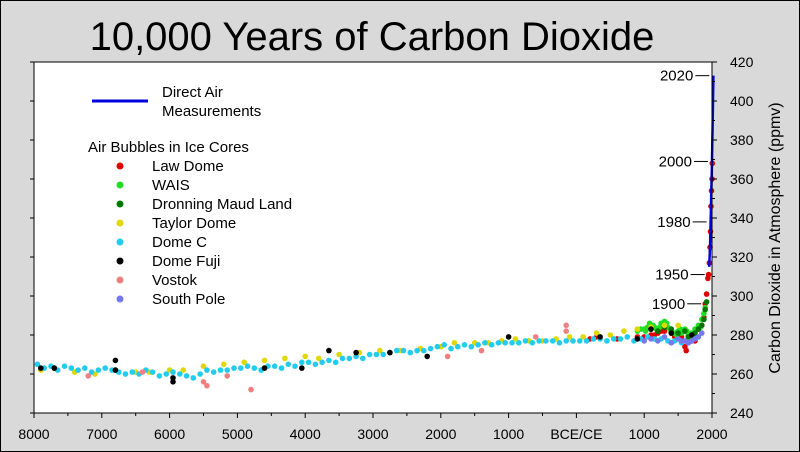 Image resolution: width=800 pixels, height=452 pixels. What do you see at coordinates (668, 304) in the screenshot?
I see `annotation-1900: 1900` at bounding box center [668, 304].